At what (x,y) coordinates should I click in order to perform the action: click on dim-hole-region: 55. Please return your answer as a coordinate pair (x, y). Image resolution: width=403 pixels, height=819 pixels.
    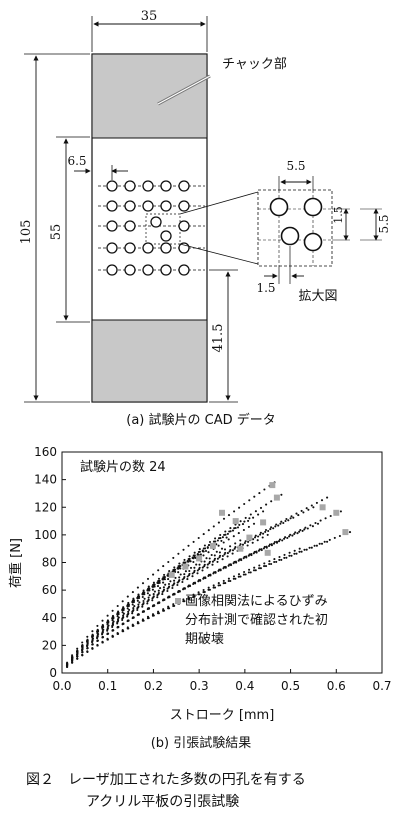
    Looking at the image, I should click on (56, 232).